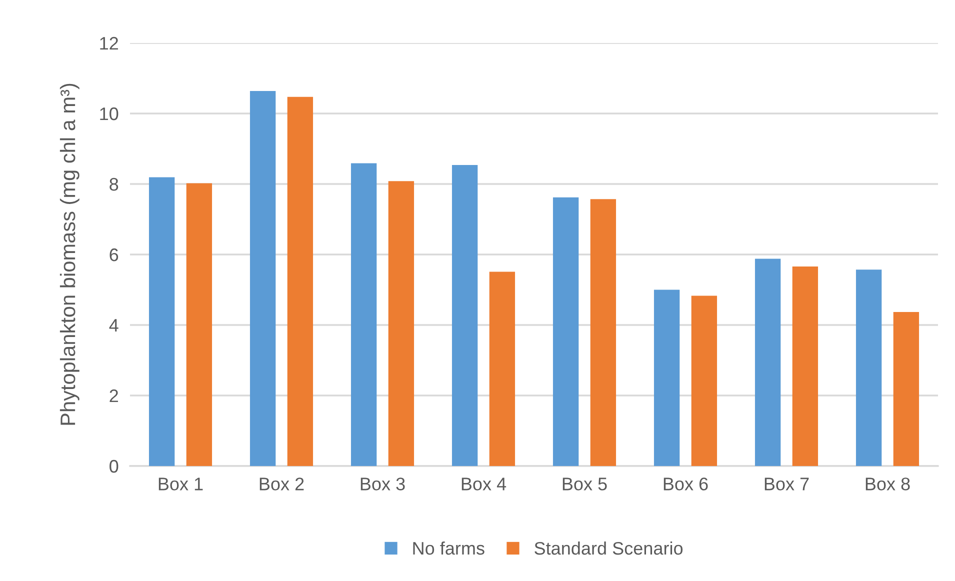 This screenshot has width=955, height=581. I want to click on x-tick-label: Box 8, so click(888, 484).